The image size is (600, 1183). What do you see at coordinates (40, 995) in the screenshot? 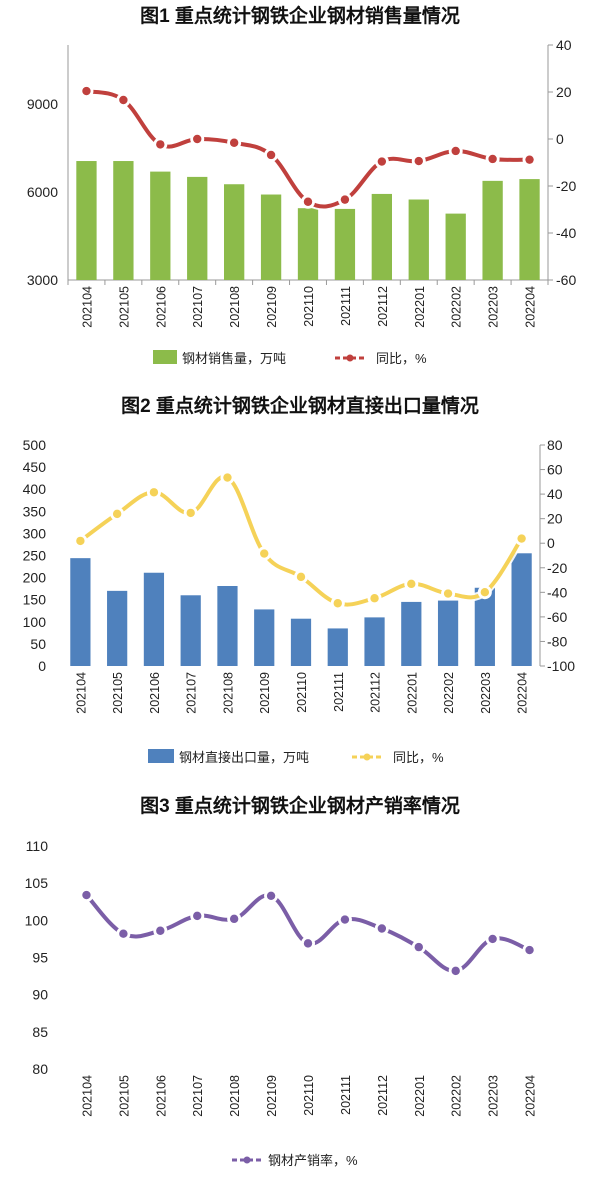
I see `left-tick-label: 90` at bounding box center [40, 995].